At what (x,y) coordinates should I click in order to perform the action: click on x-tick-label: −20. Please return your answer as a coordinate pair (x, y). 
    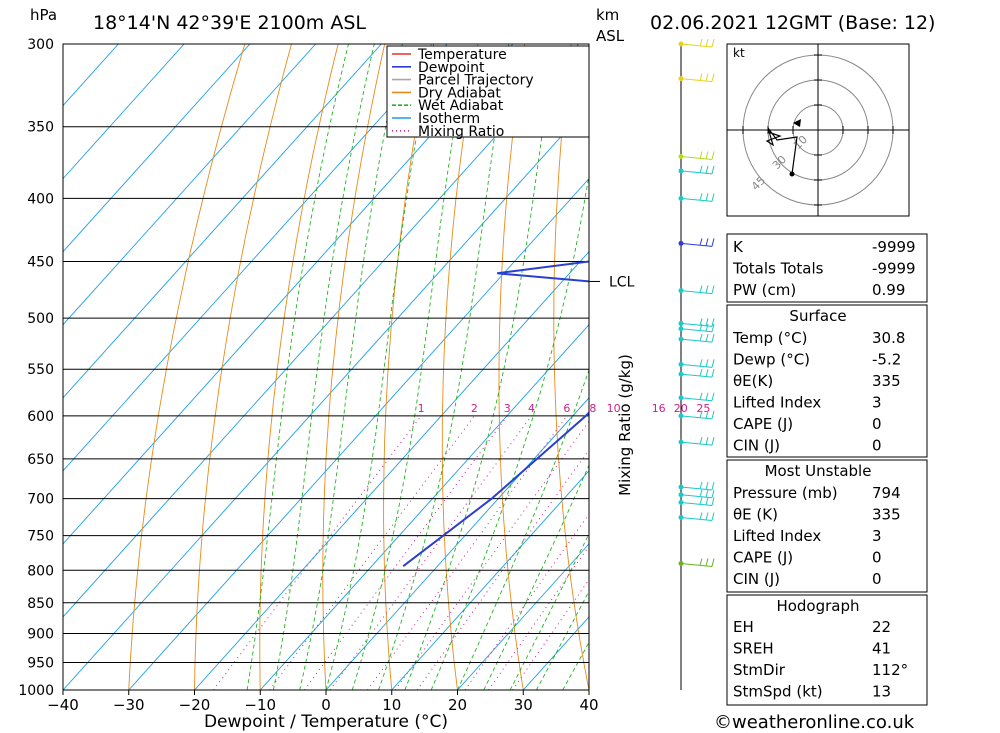
    Looking at the image, I should click on (195, 705).